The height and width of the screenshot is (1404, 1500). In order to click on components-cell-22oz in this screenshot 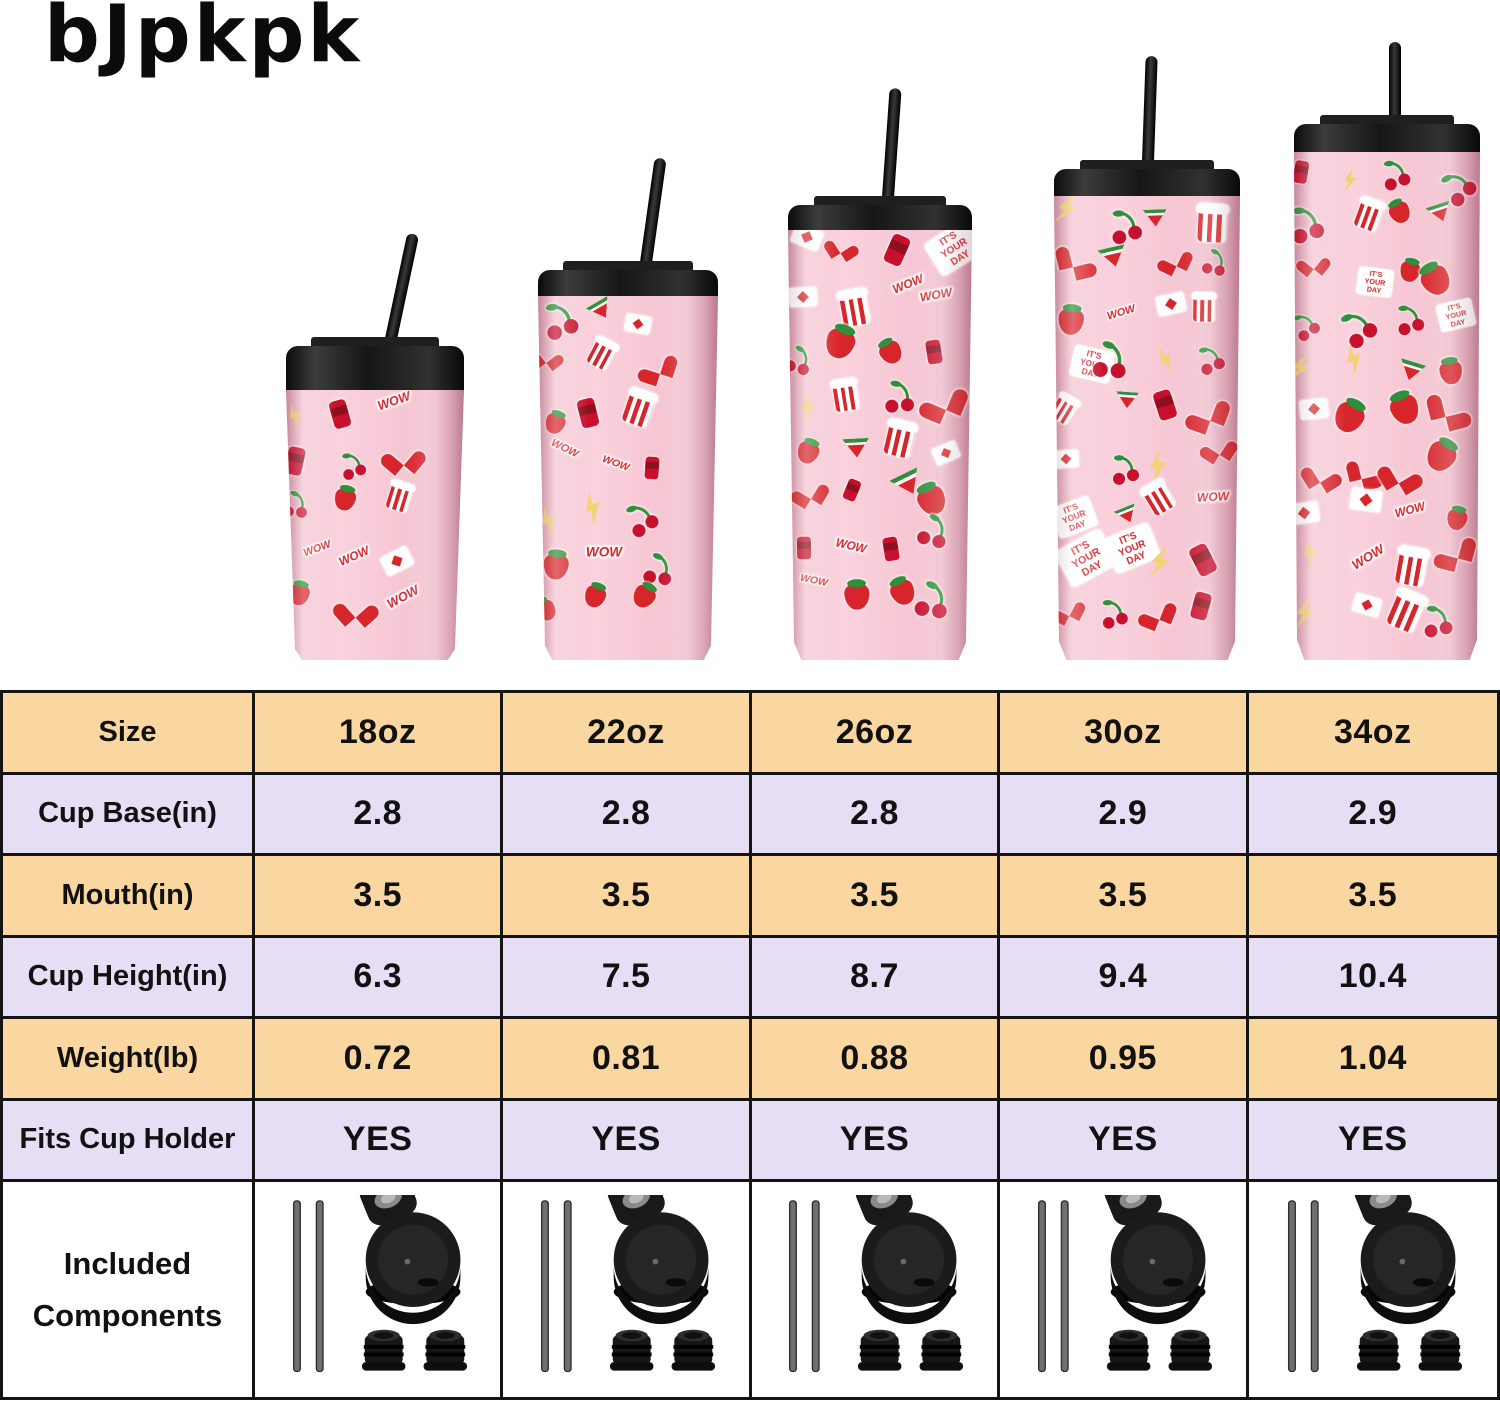, I will do `click(627, 1289)`.